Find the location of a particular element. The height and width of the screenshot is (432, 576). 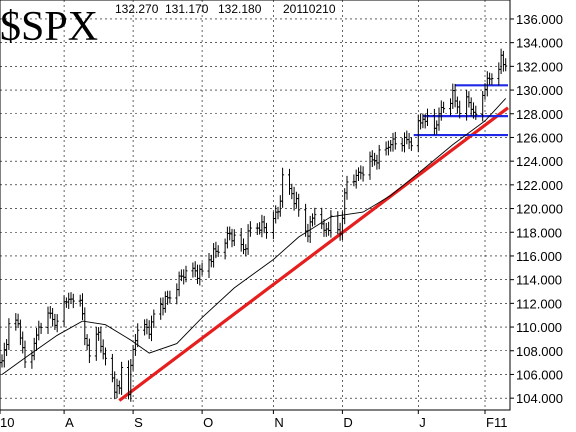

y-tick-label: 126.000 is located at coordinates (539, 137).